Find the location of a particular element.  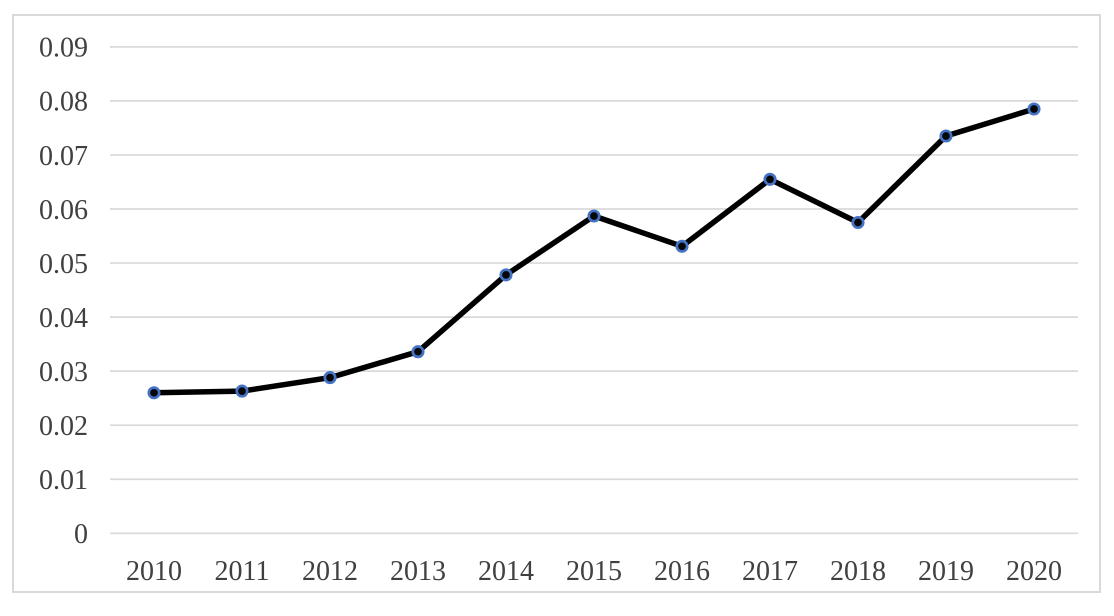

data-point-2013 is located at coordinates (418, 352).